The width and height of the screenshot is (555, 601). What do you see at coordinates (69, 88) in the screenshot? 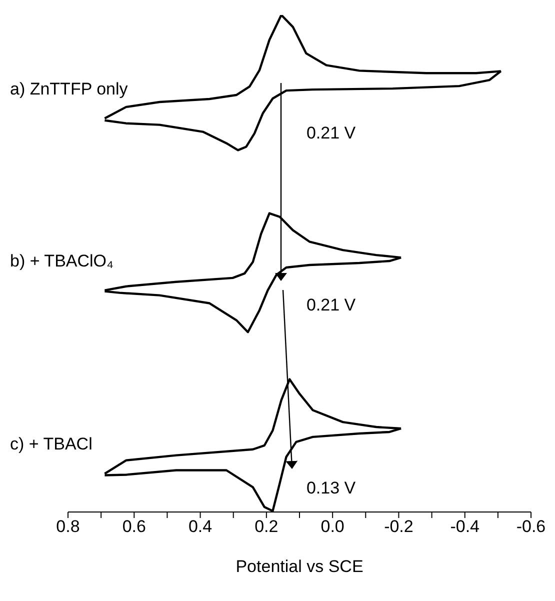
I see `series-label: a) ZnTTFP only` at bounding box center [69, 88].